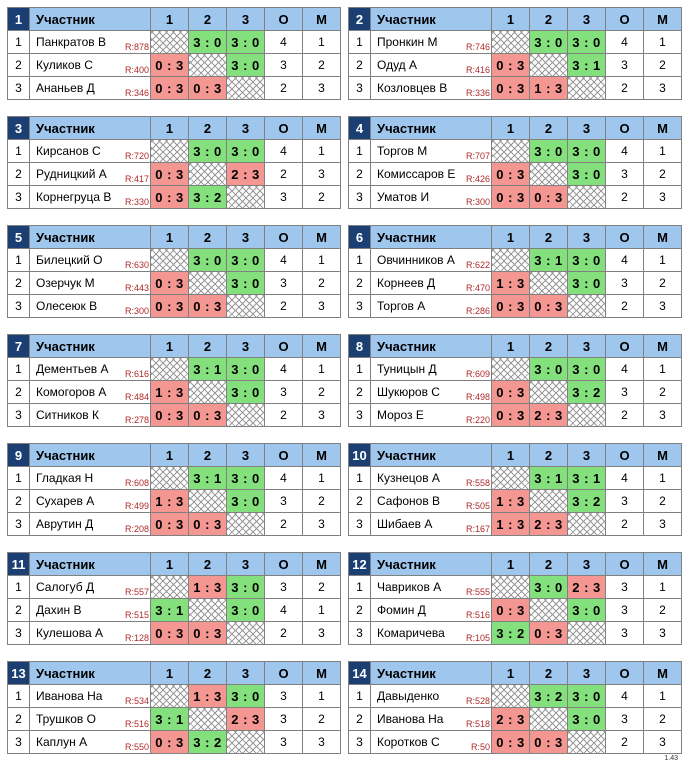 Image resolution: width=682 pixels, height=763 pixels. I want to click on player-rating: R:105, so click(477, 638).